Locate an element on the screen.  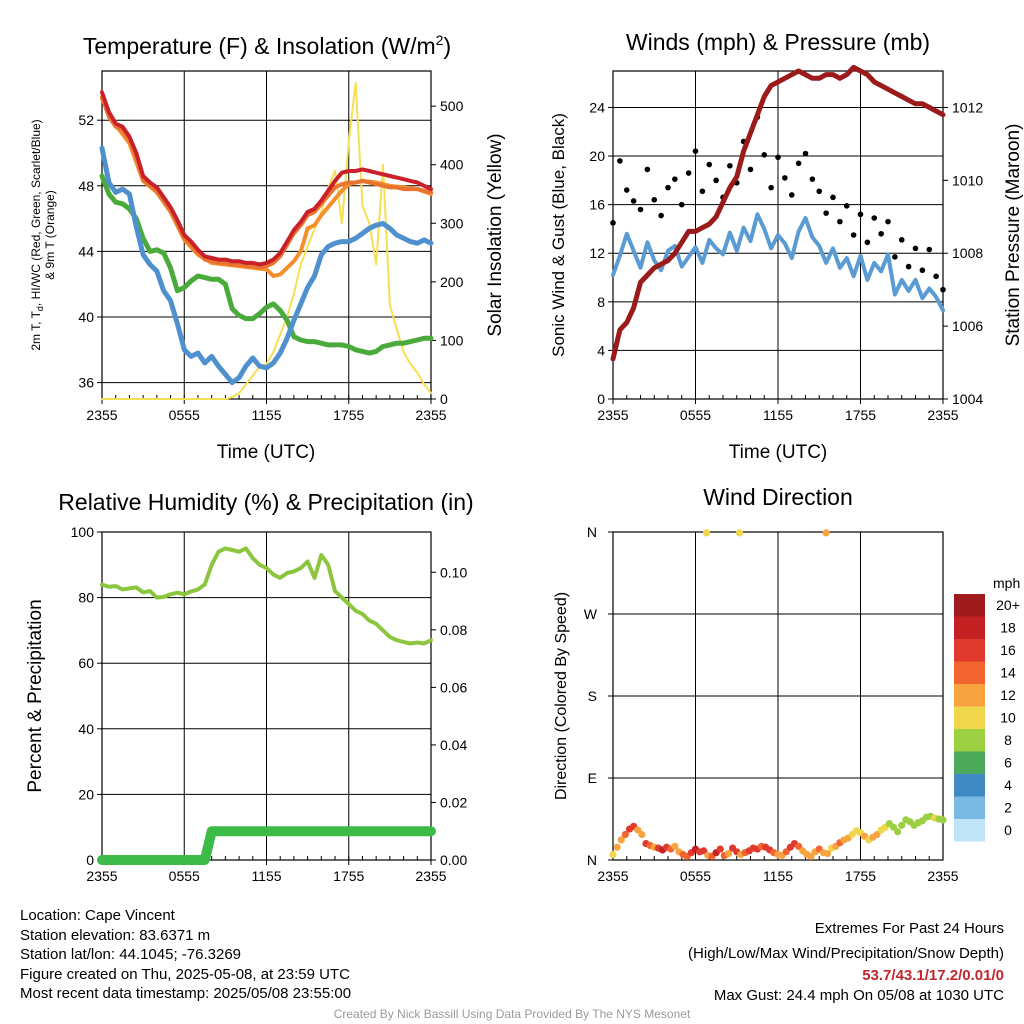
temp-ytick-label-right: 200 is located at coordinates (452, 282).